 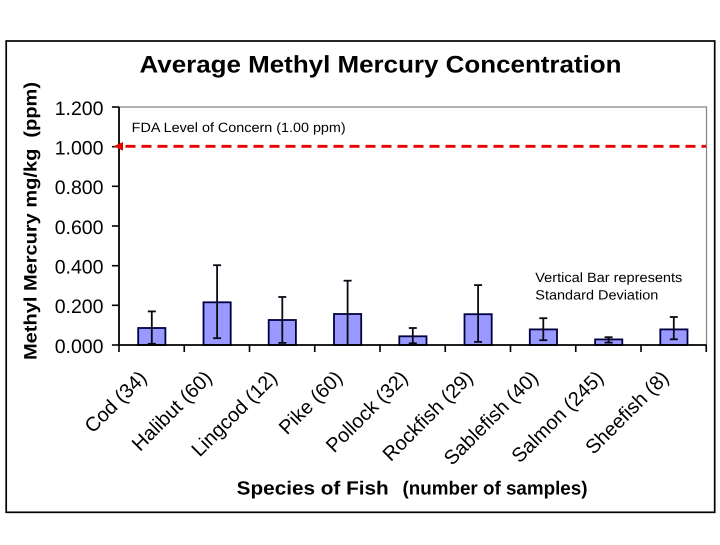 What do you see at coordinates (608, 277) in the screenshot?
I see `svg-text: Vertical Bar represents` at bounding box center [608, 277].